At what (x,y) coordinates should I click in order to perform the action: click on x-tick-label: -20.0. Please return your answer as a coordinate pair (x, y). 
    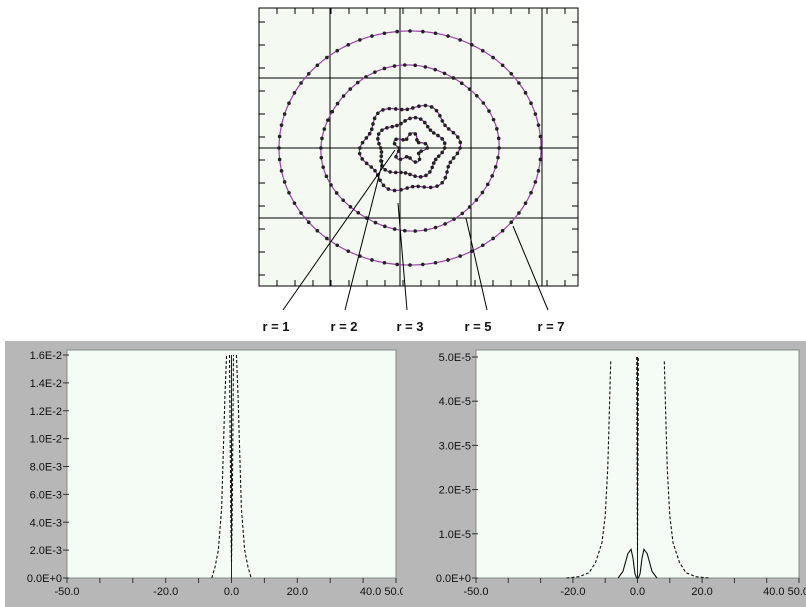
    Looking at the image, I should click on (165, 592).